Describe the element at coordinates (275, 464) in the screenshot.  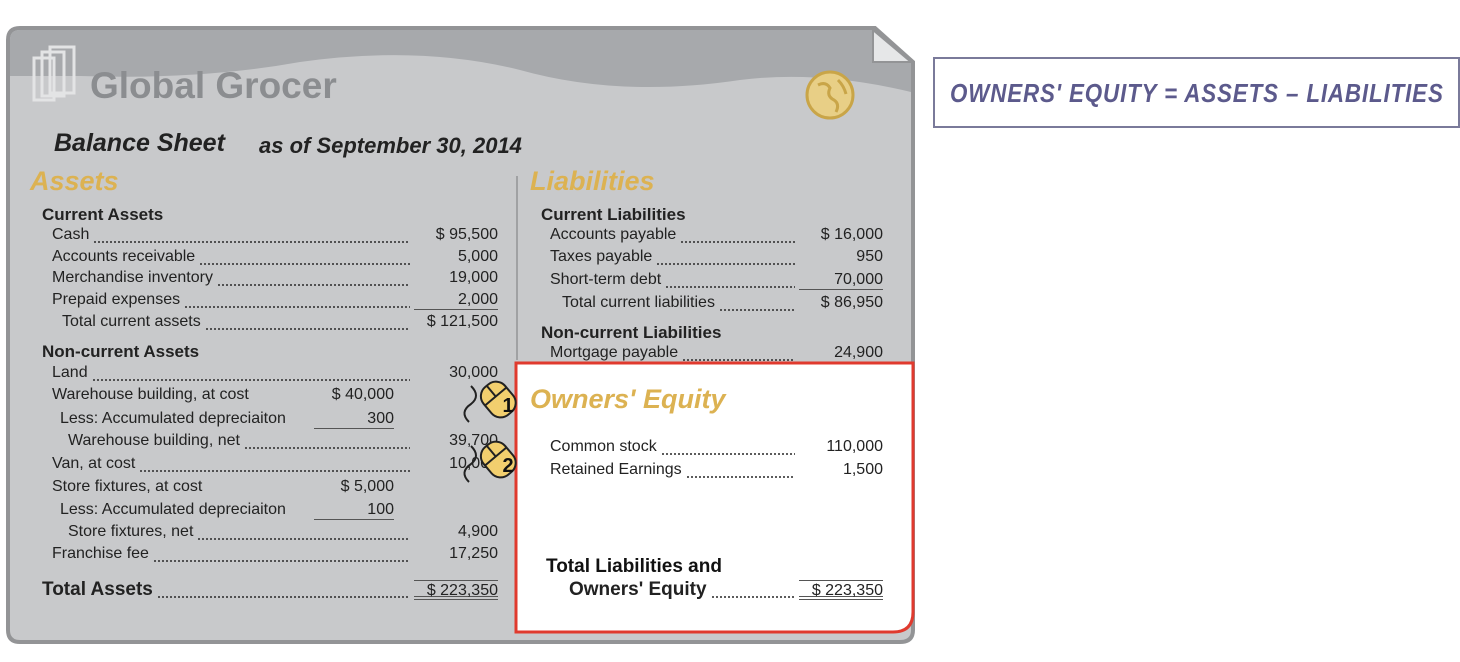
I see `ledger-row: Van, at cost 10,000` at that location.